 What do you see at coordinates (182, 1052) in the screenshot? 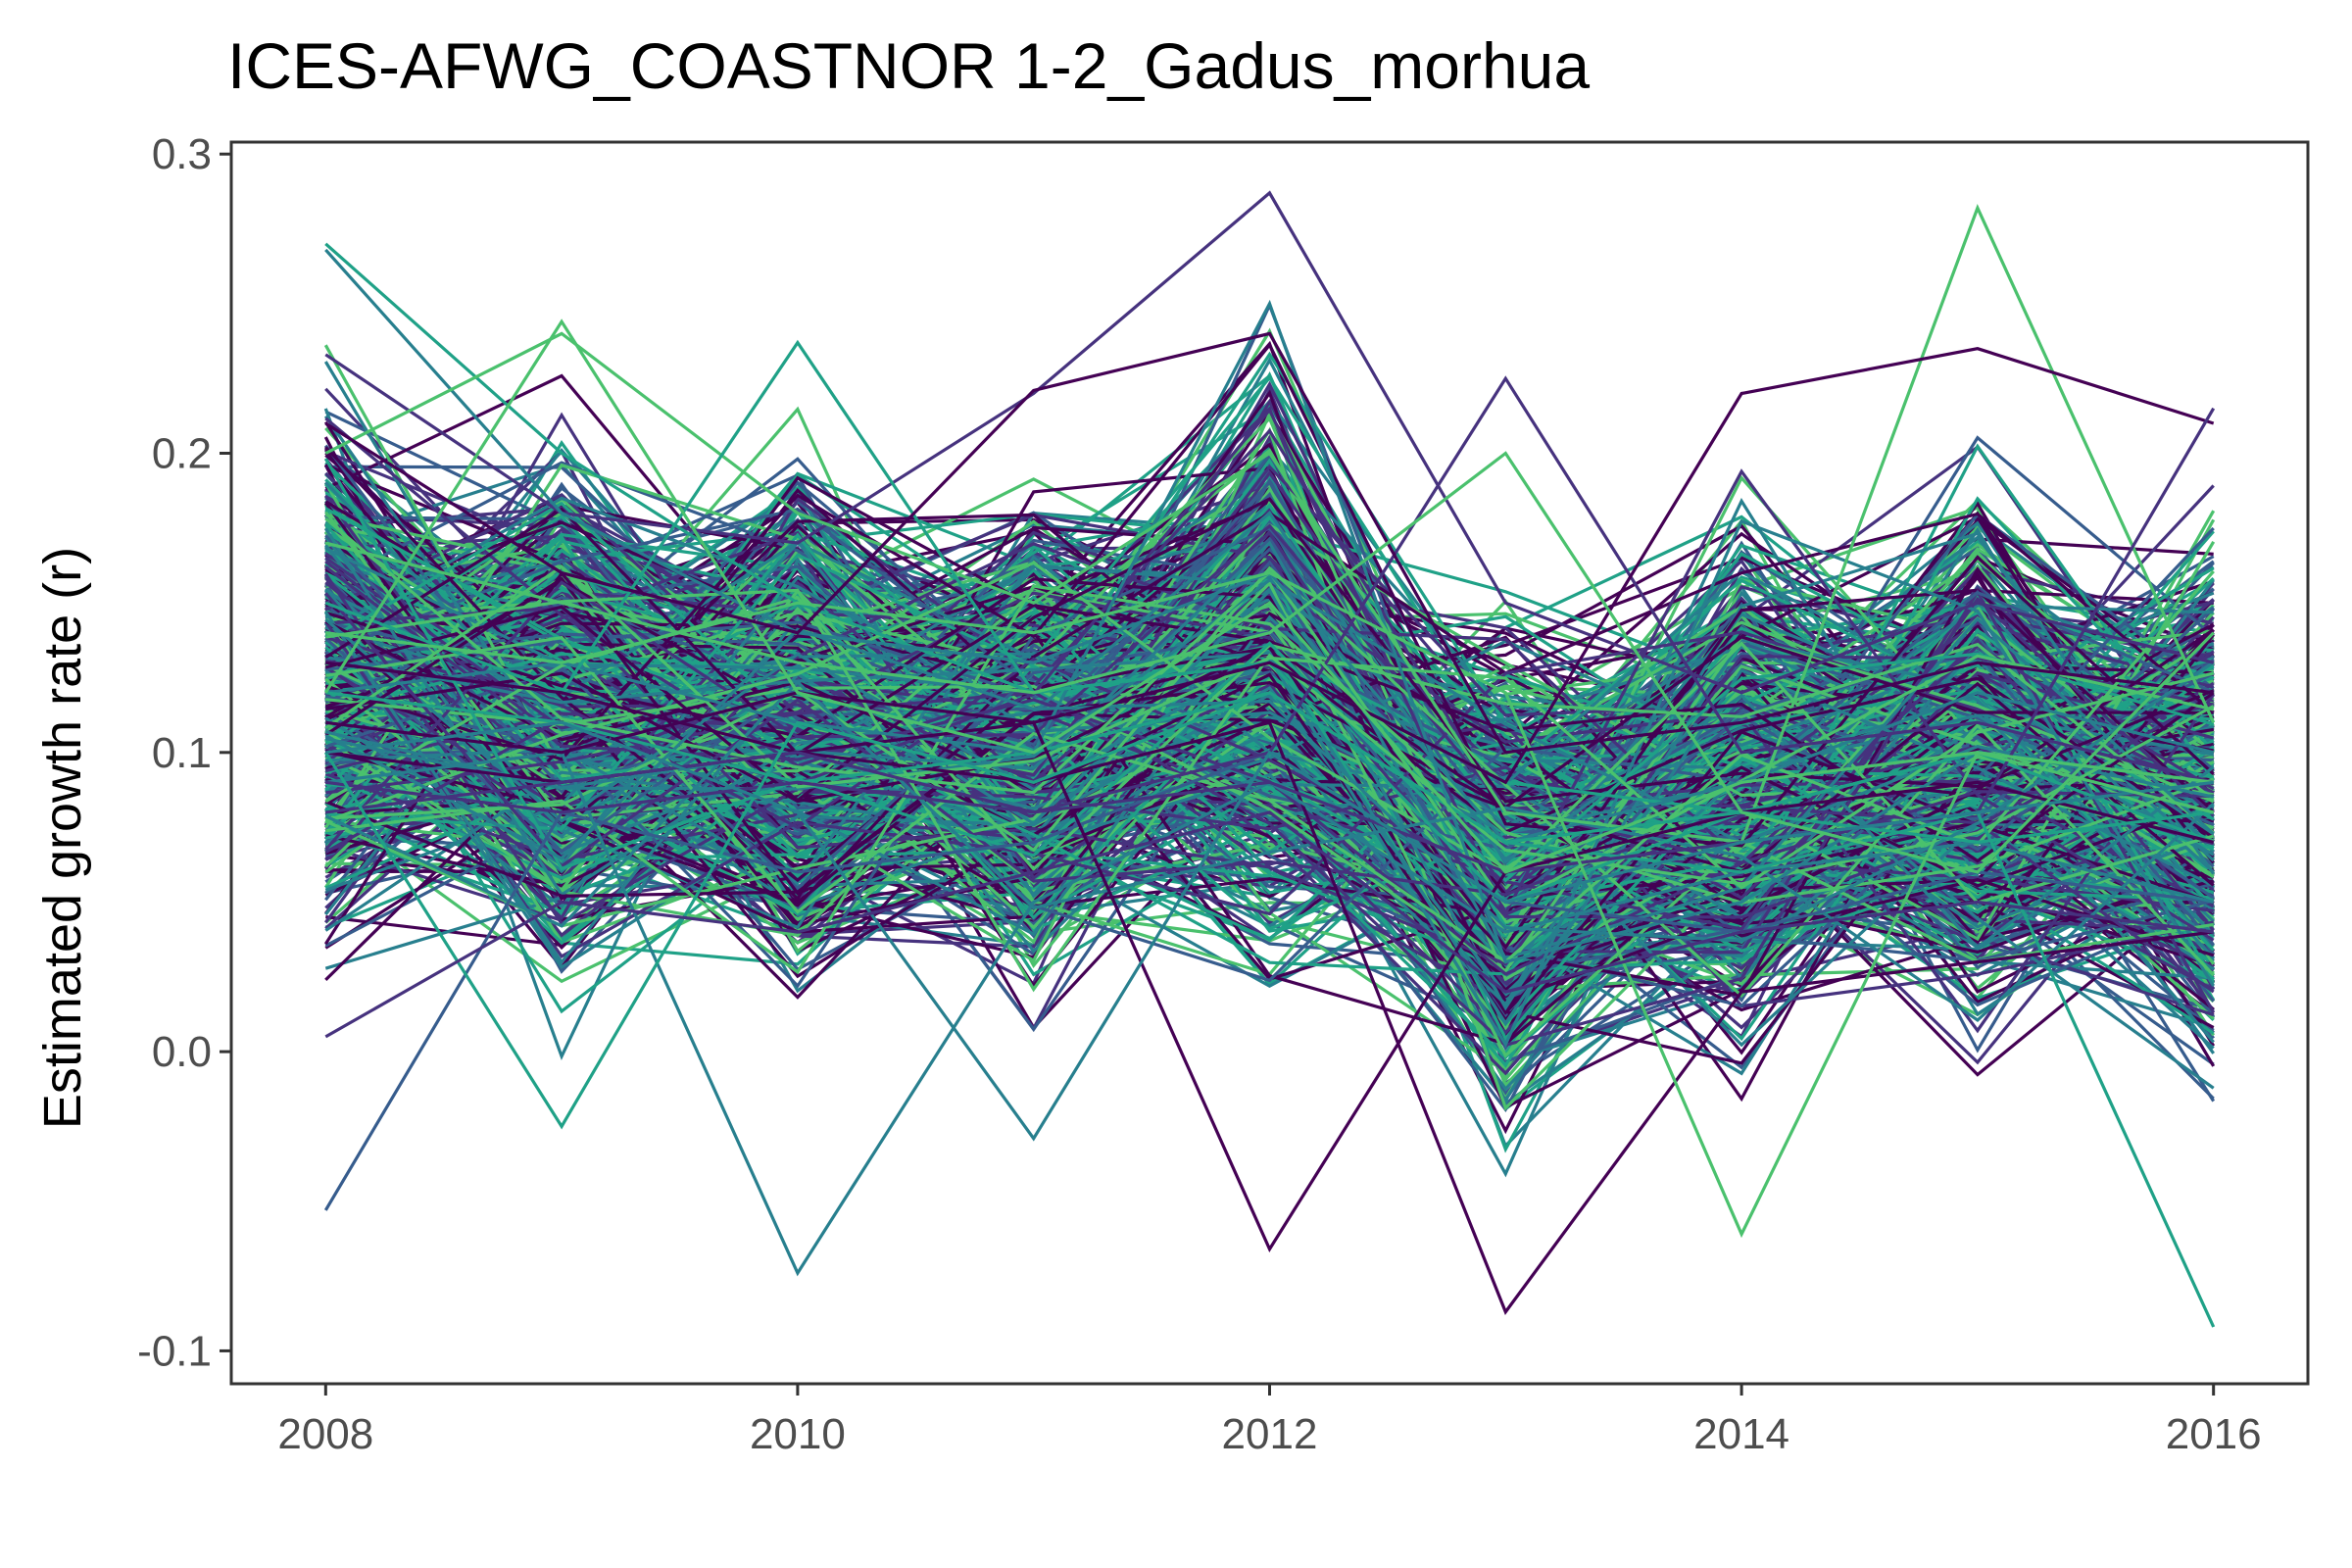
I see `y-tick-label: 0.0` at bounding box center [182, 1052].